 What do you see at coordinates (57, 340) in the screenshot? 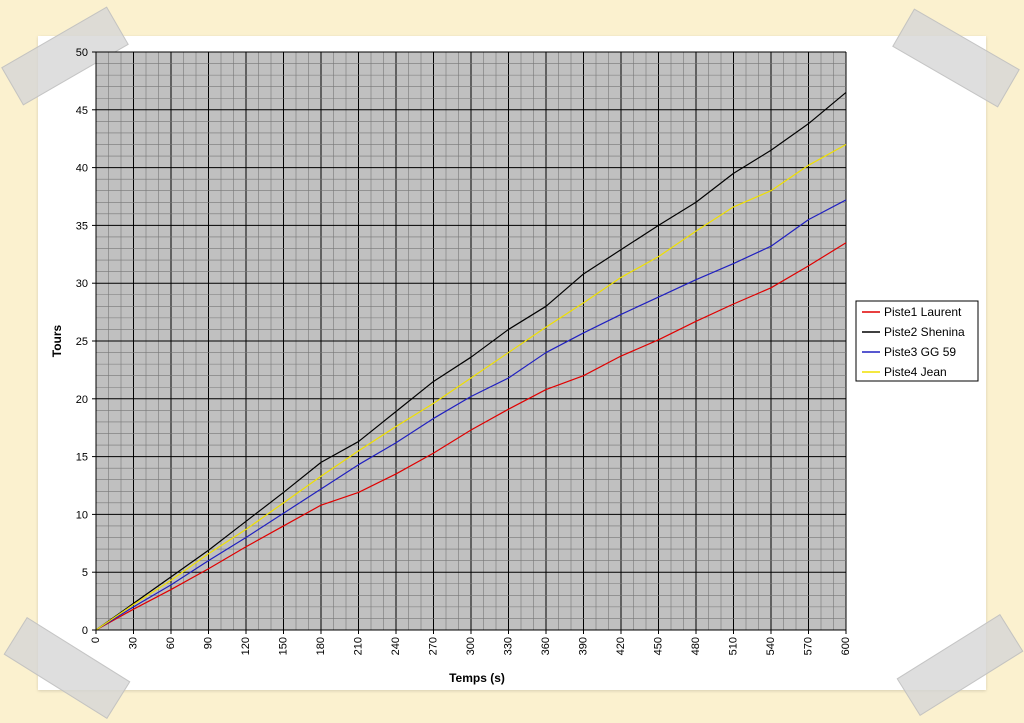
I see `y-axis-title: Tours` at bounding box center [57, 340].